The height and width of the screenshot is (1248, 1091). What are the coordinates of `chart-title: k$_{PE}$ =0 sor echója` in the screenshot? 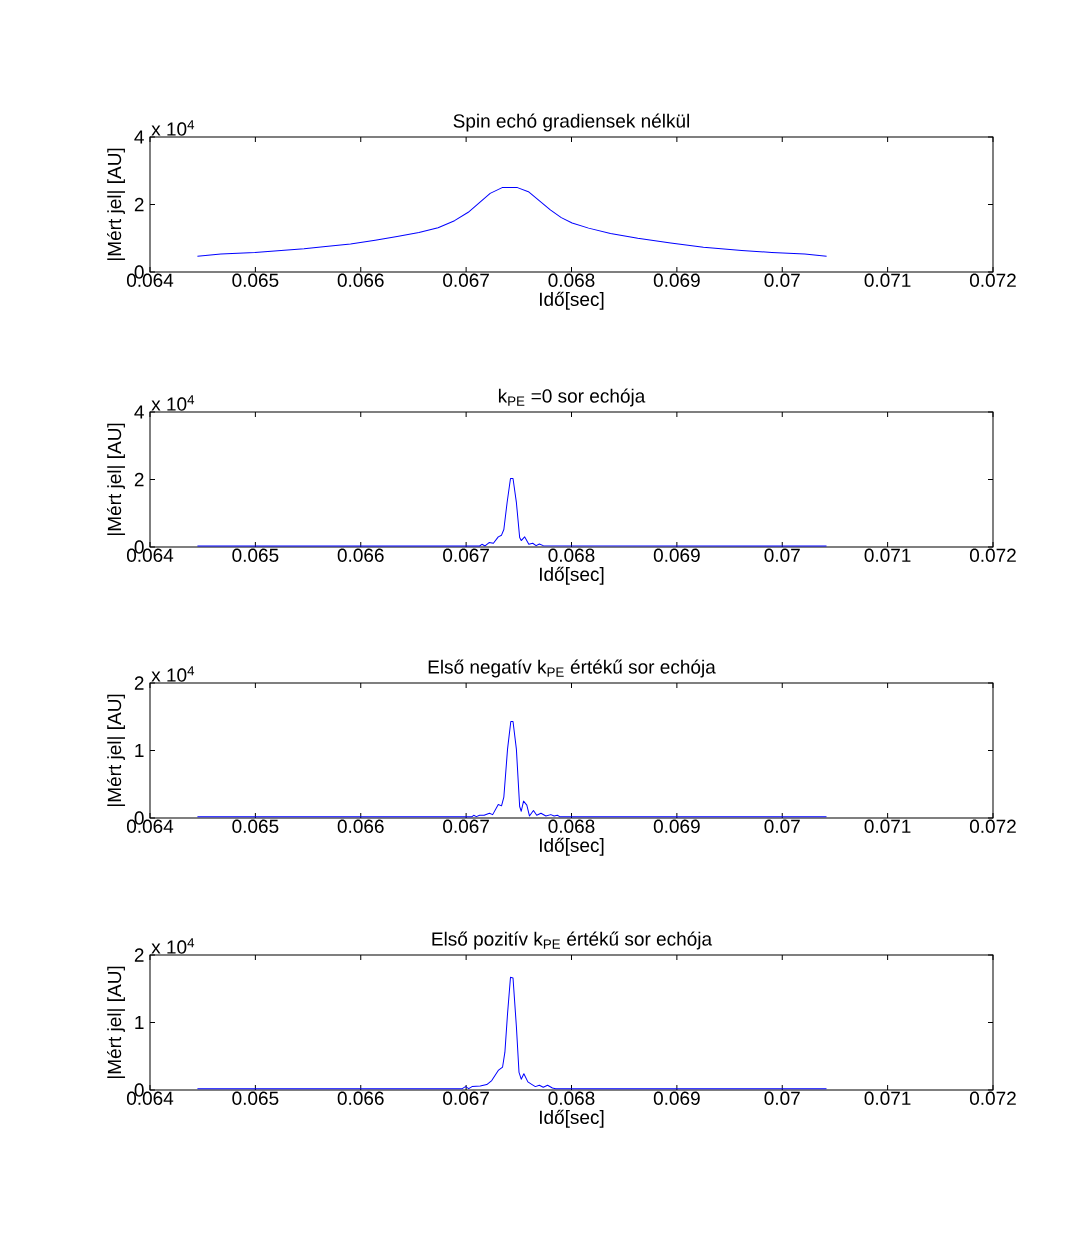 It's located at (572, 397).